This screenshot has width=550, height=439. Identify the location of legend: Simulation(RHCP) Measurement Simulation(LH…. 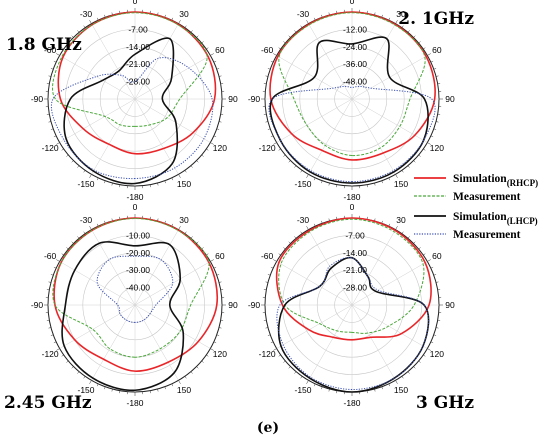
(476, 207).